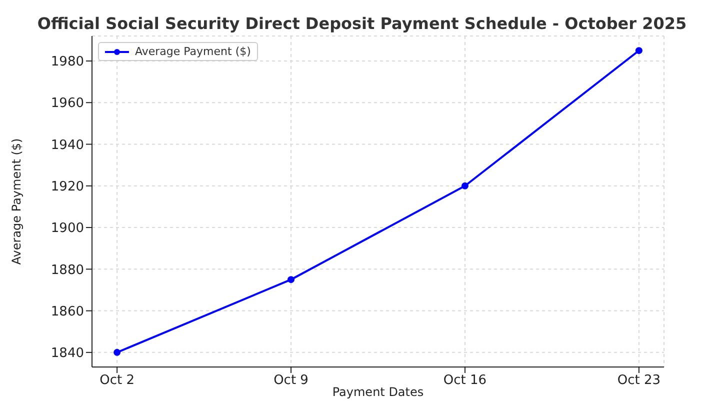 This screenshot has width=724, height=402. What do you see at coordinates (67, 145) in the screenshot?
I see `y-tick-label: 1940` at bounding box center [67, 145].